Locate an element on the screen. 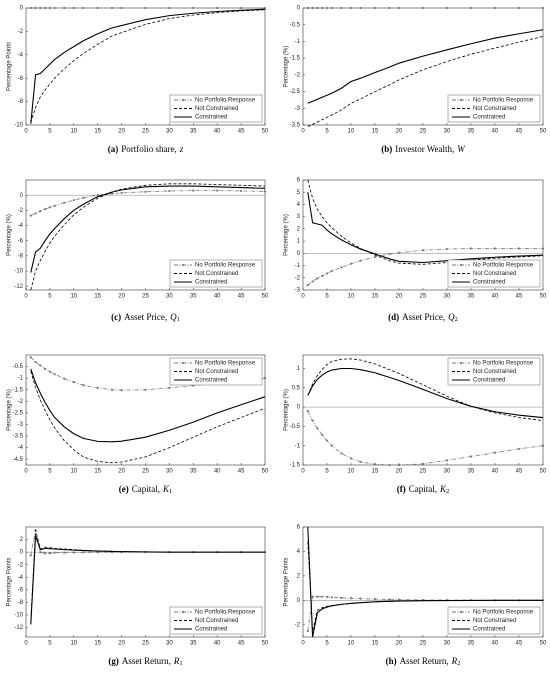 The image size is (550, 680). y-tick-label: -2.5 is located at coordinates (18, 413).